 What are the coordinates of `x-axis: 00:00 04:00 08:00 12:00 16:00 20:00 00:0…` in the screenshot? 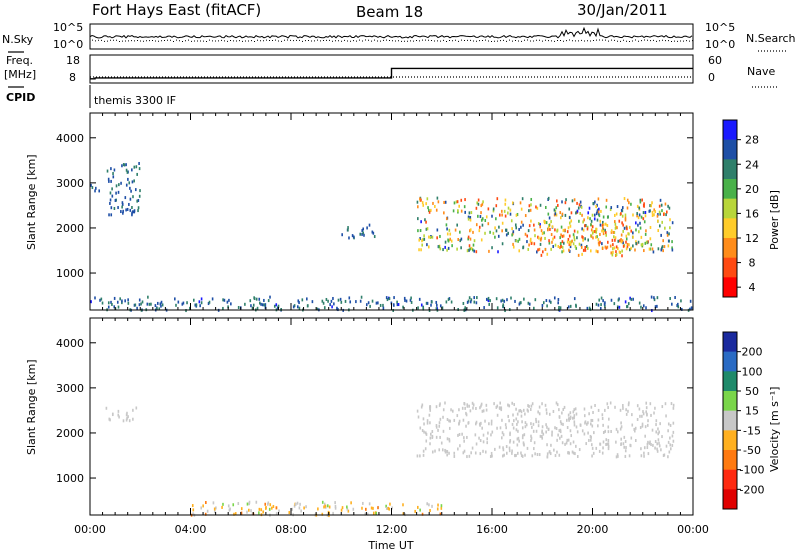 It's located at (391, 537).